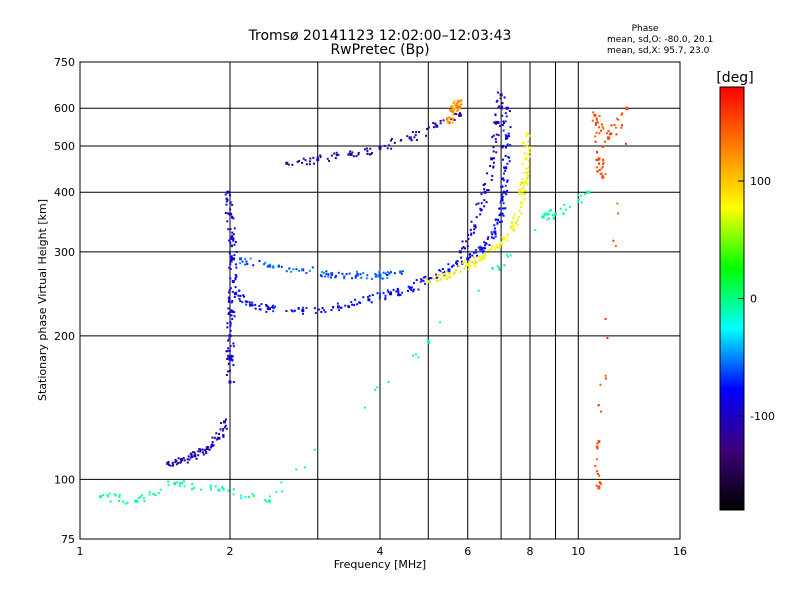 This screenshot has height=604, width=800. What do you see at coordinates (610, 298) in the screenshot?
I see `series-scattered-high-frequency-echoes` at bounding box center [610, 298].